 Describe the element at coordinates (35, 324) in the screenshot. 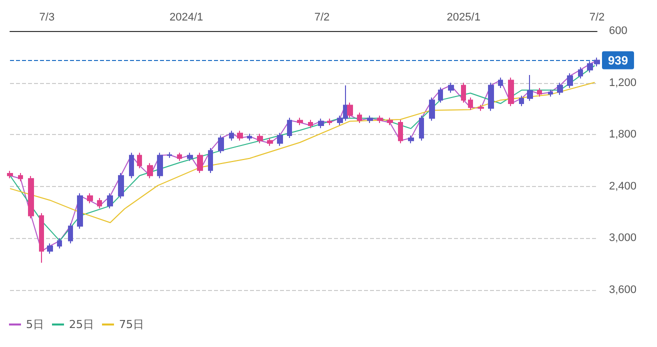

I see `legend-label: 5日` at that location.